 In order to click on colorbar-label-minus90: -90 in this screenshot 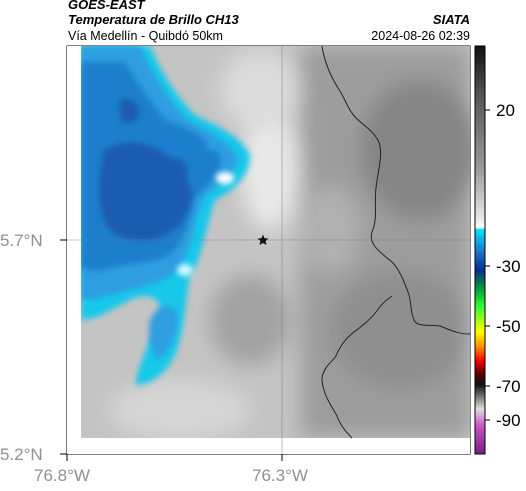, I will do `click(508, 420)`.